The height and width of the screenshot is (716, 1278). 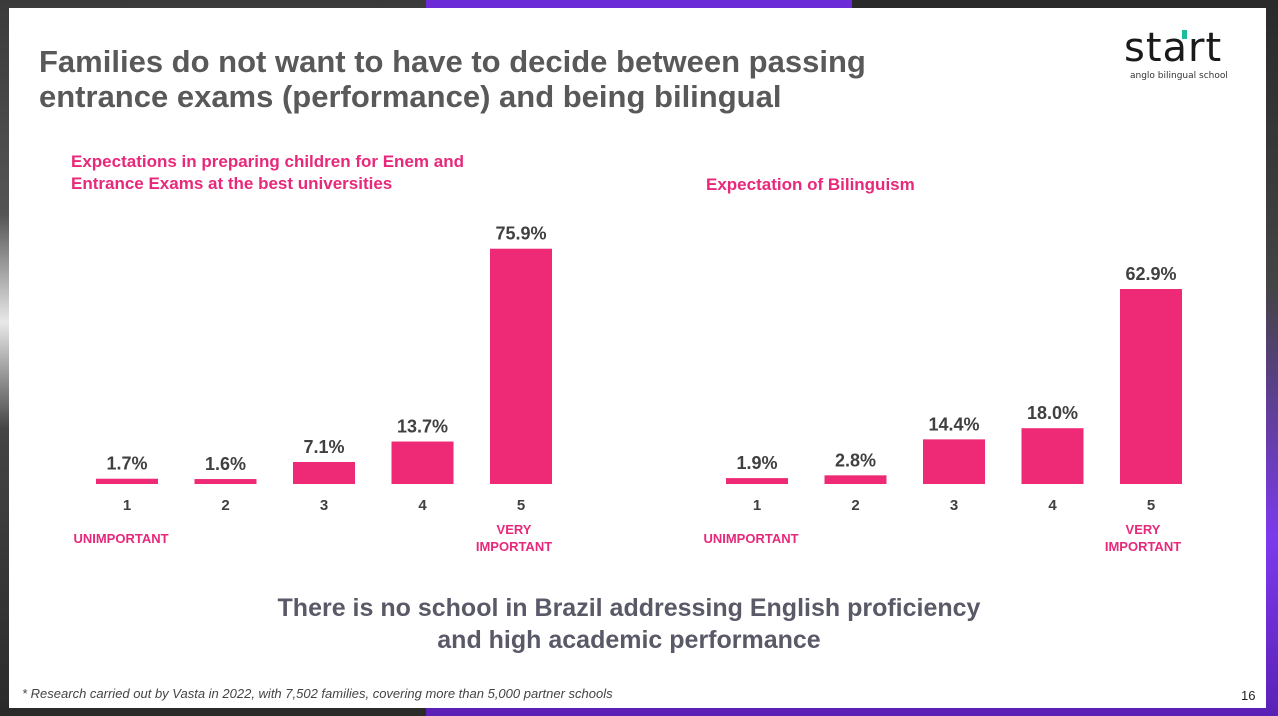 I want to click on brand-logo: start anglo bilingual school, so click(x=1179, y=55).